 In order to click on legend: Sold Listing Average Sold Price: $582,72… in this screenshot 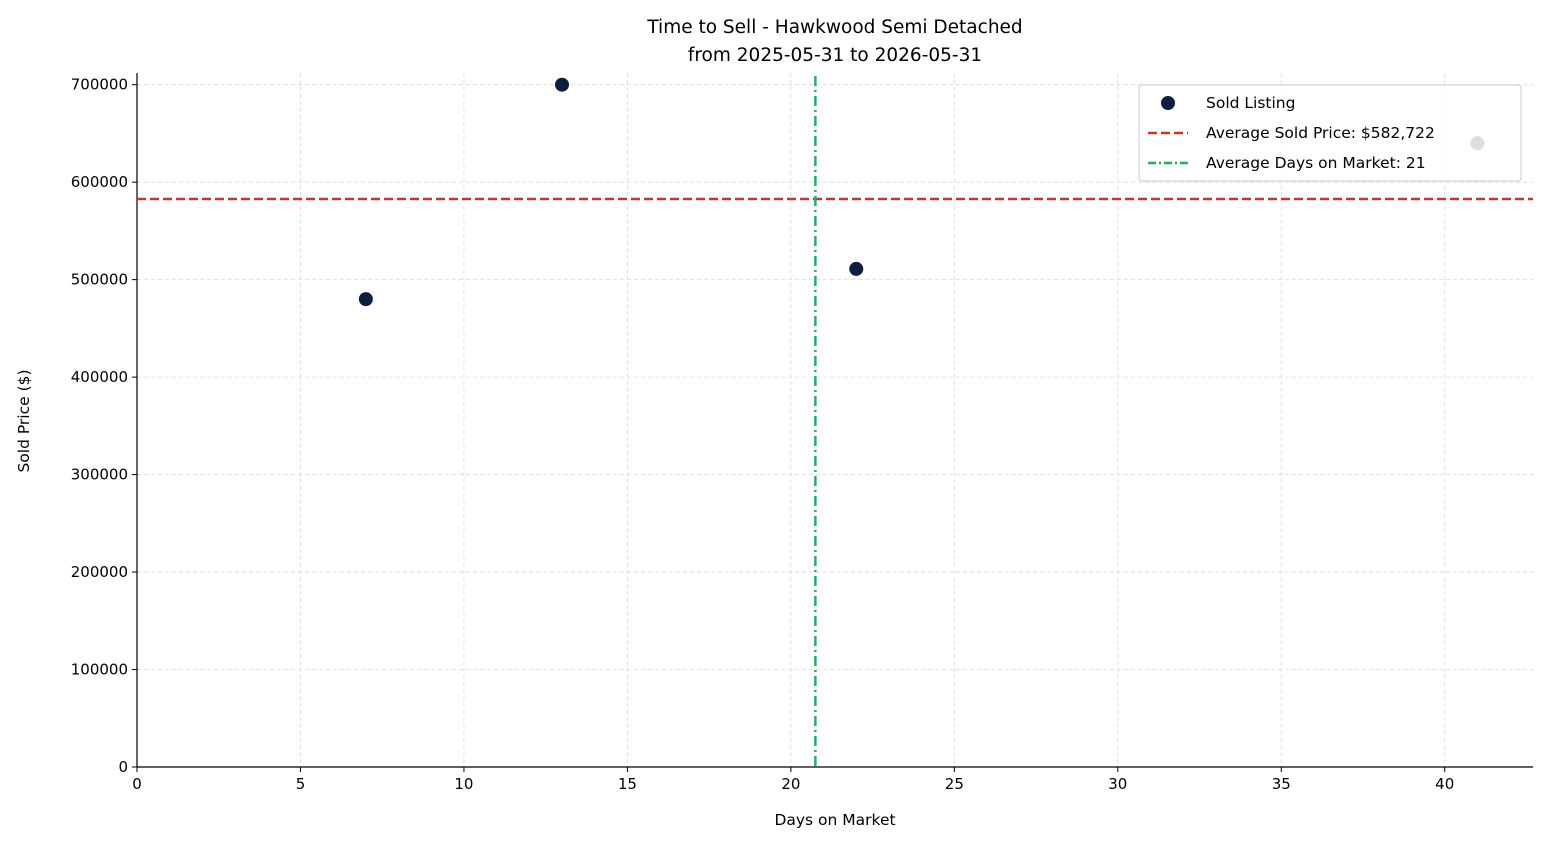, I will do `click(1330, 133)`.